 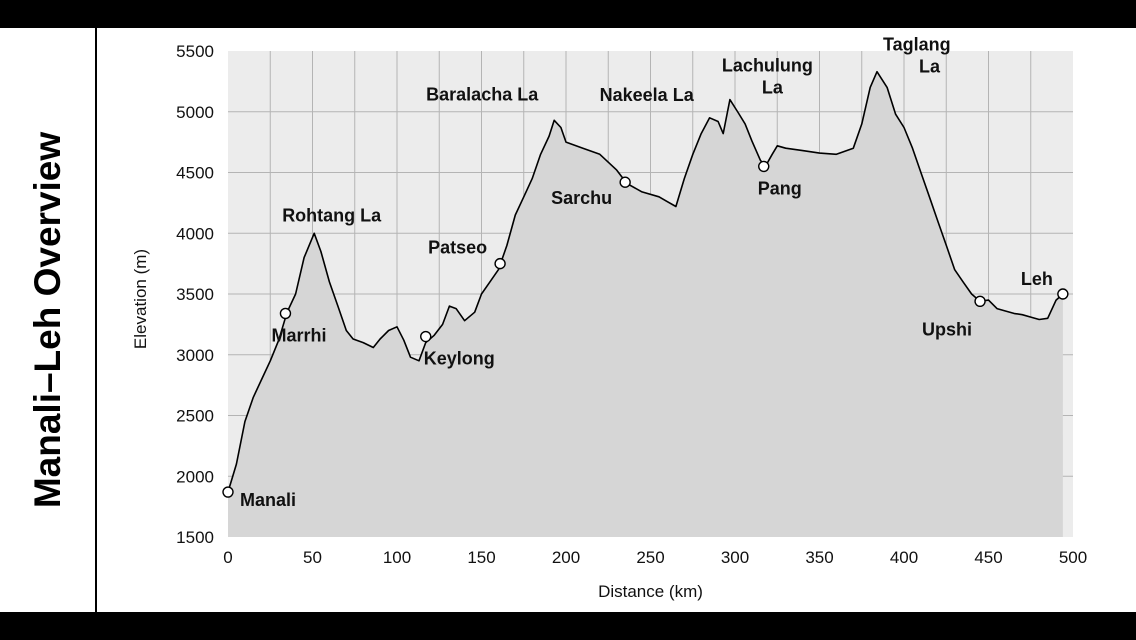 I want to click on y-tick-label: 3000, so click(x=195, y=355).